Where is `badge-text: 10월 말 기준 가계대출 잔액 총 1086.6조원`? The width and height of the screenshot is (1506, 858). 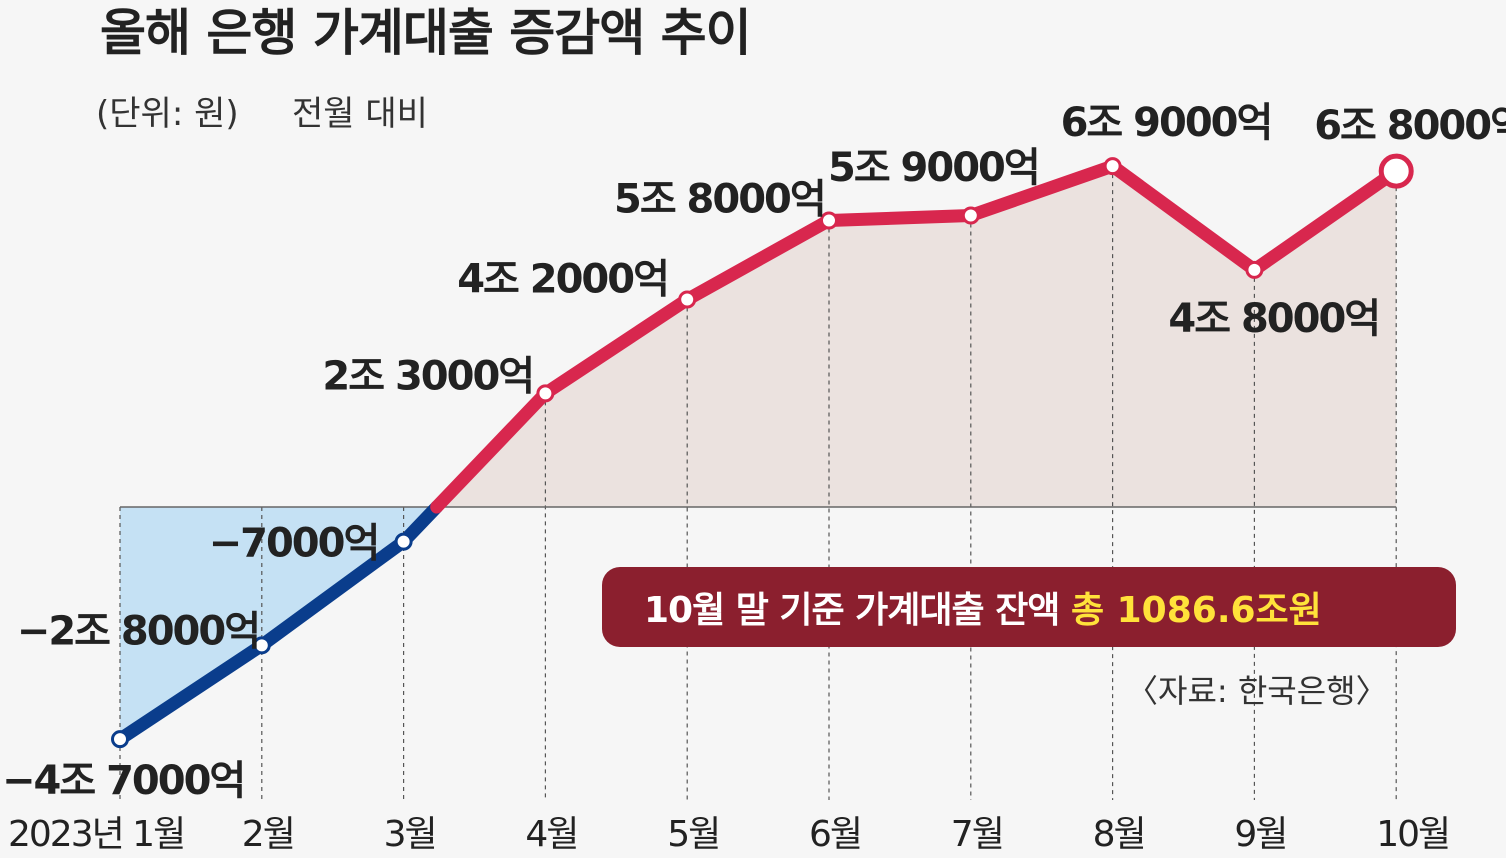 badge-text: 10월 말 기준 가계대출 잔액 총 1086.6조원 is located at coordinates (983, 610).